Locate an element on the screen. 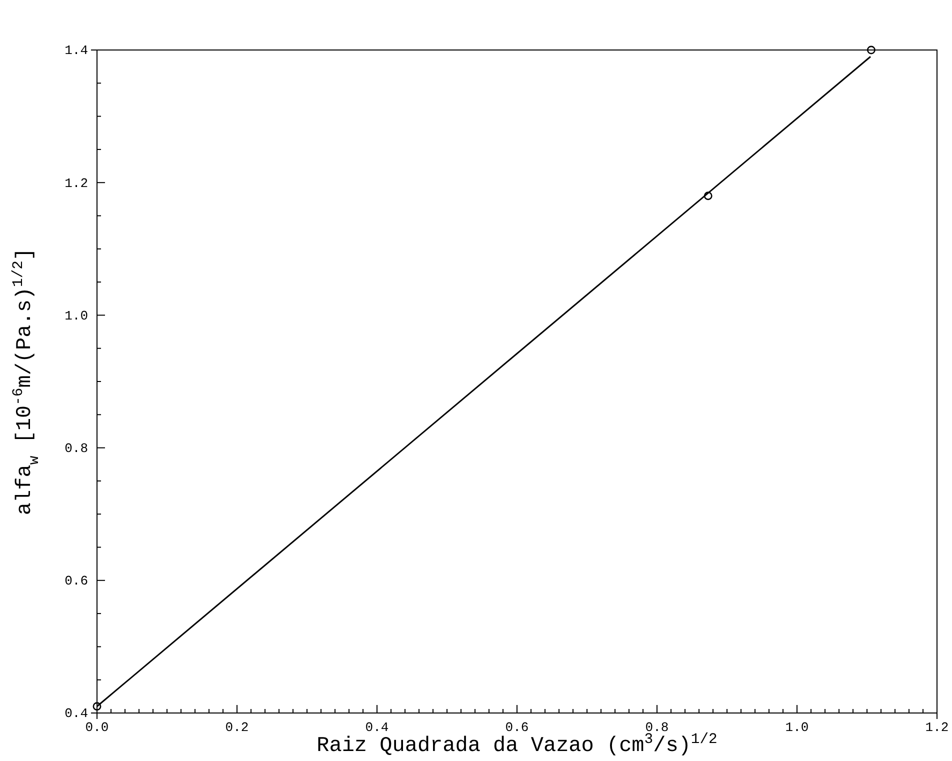 The image size is (952, 761). y-tick-label: 0.4 is located at coordinates (76, 714).